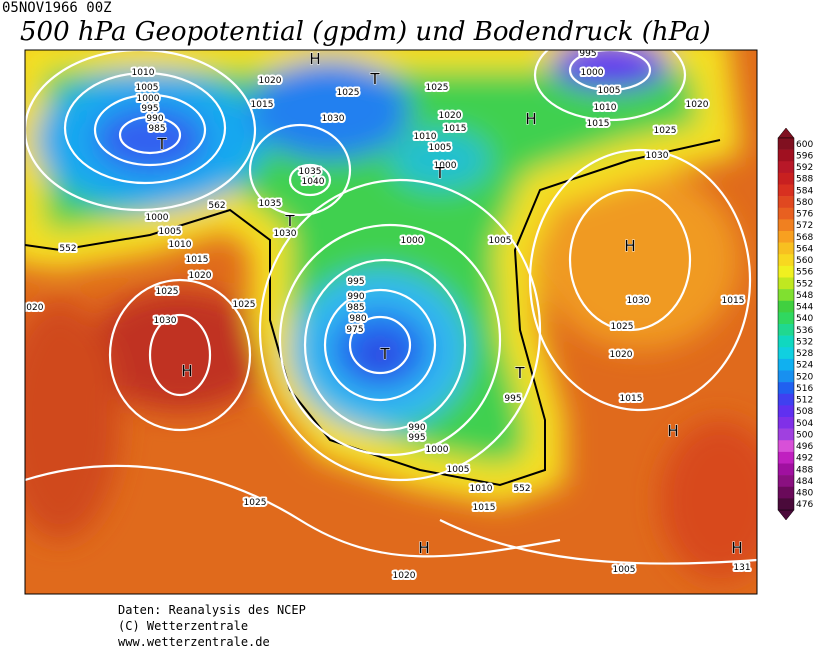 The height and width of the screenshot is (648, 826). What do you see at coordinates (804, 482) in the screenshot?
I see `colorbar-label: 484` at bounding box center [804, 482].